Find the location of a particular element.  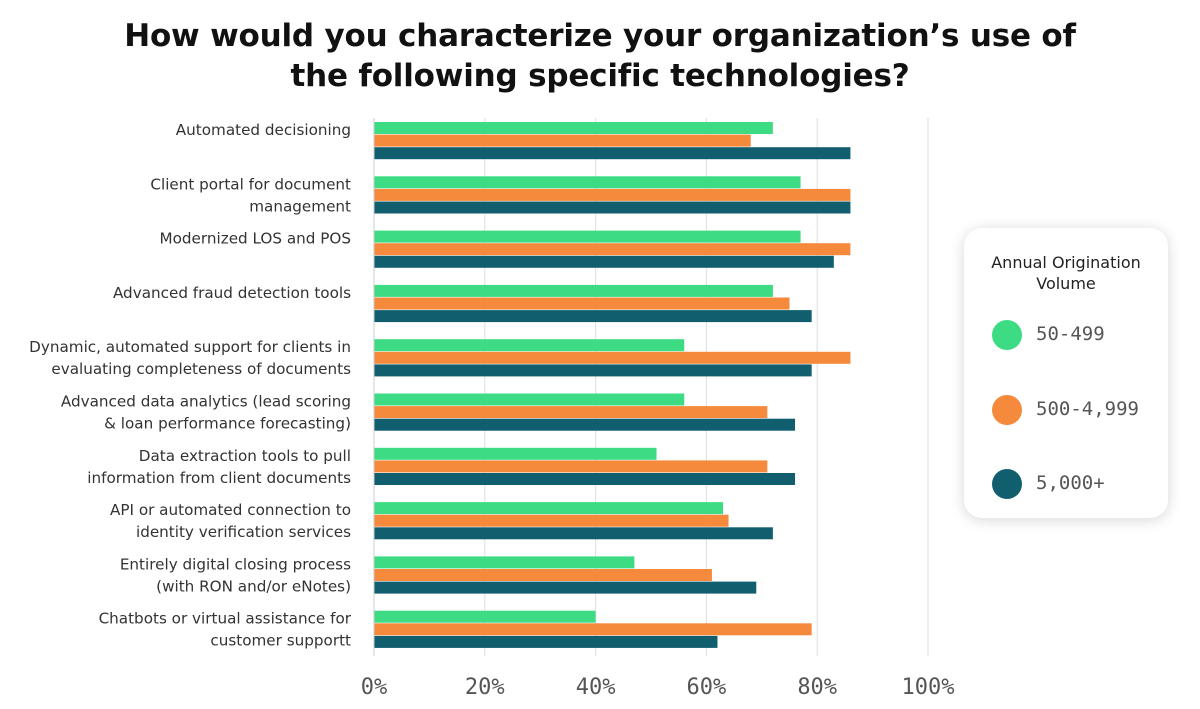

category-label: Advanced data analytics (lead scoring is located at coordinates (206, 402).